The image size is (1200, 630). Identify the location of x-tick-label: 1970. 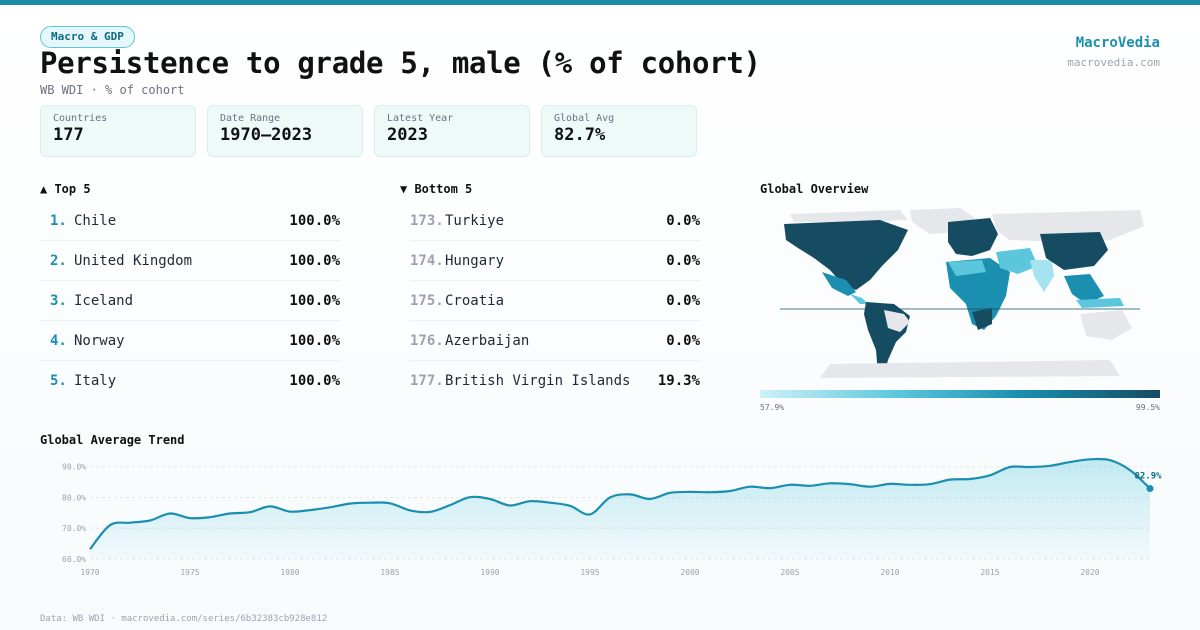
(89, 572).